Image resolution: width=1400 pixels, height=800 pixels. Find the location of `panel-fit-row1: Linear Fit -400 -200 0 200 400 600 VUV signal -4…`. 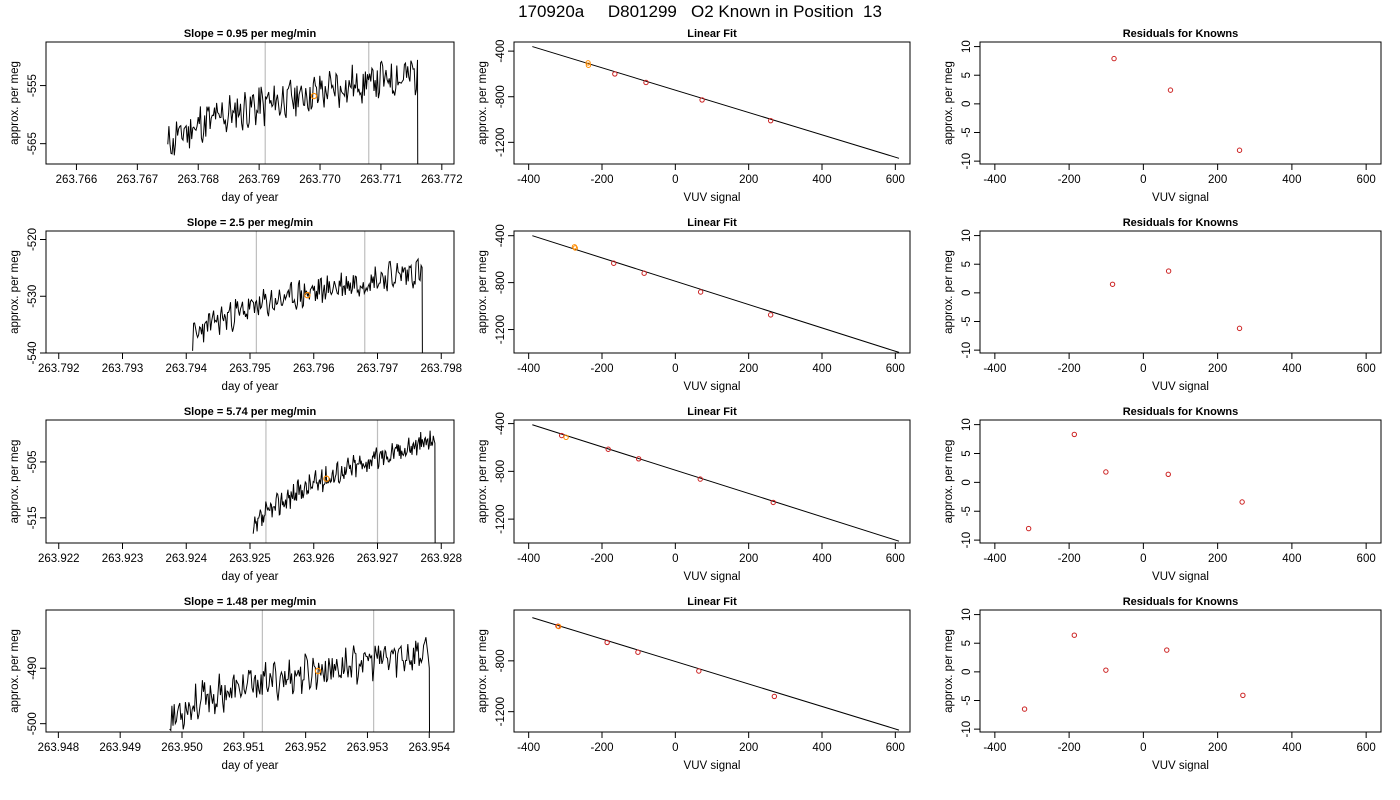

panel-fit-row1: Linear Fit -400 -200 0 200 400 600 VUV signal -4… is located at coordinates (694, 116).